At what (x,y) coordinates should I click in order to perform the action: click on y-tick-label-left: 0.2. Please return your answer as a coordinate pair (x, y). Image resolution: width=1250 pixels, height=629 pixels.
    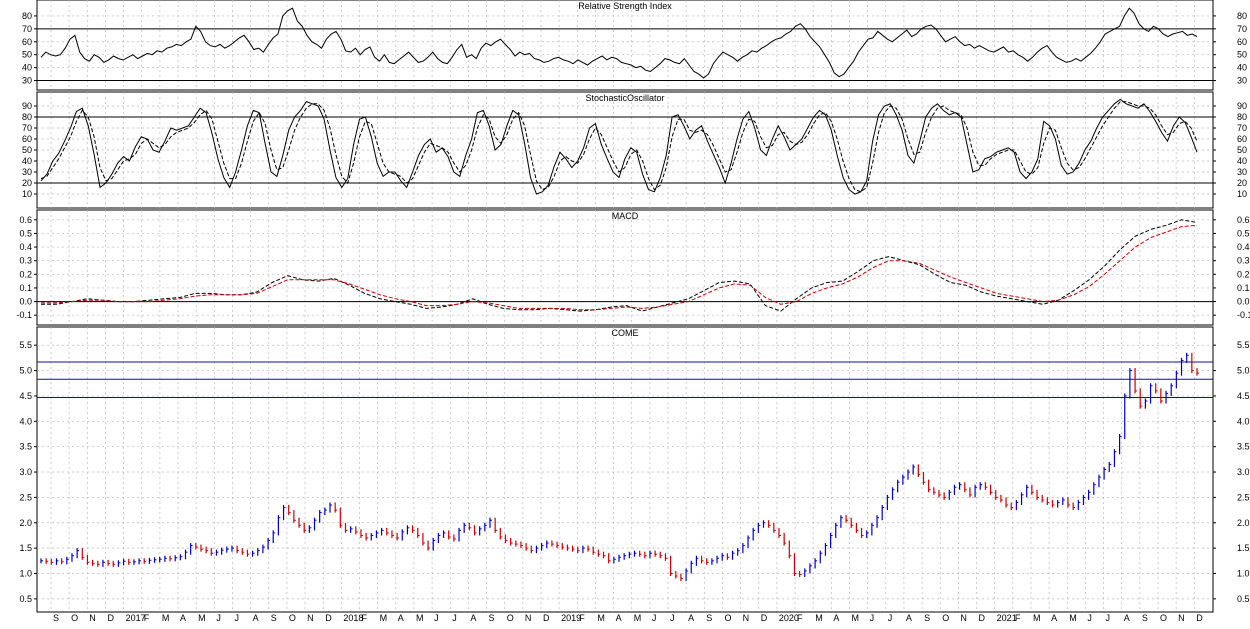
    Looking at the image, I should click on (25, 274).